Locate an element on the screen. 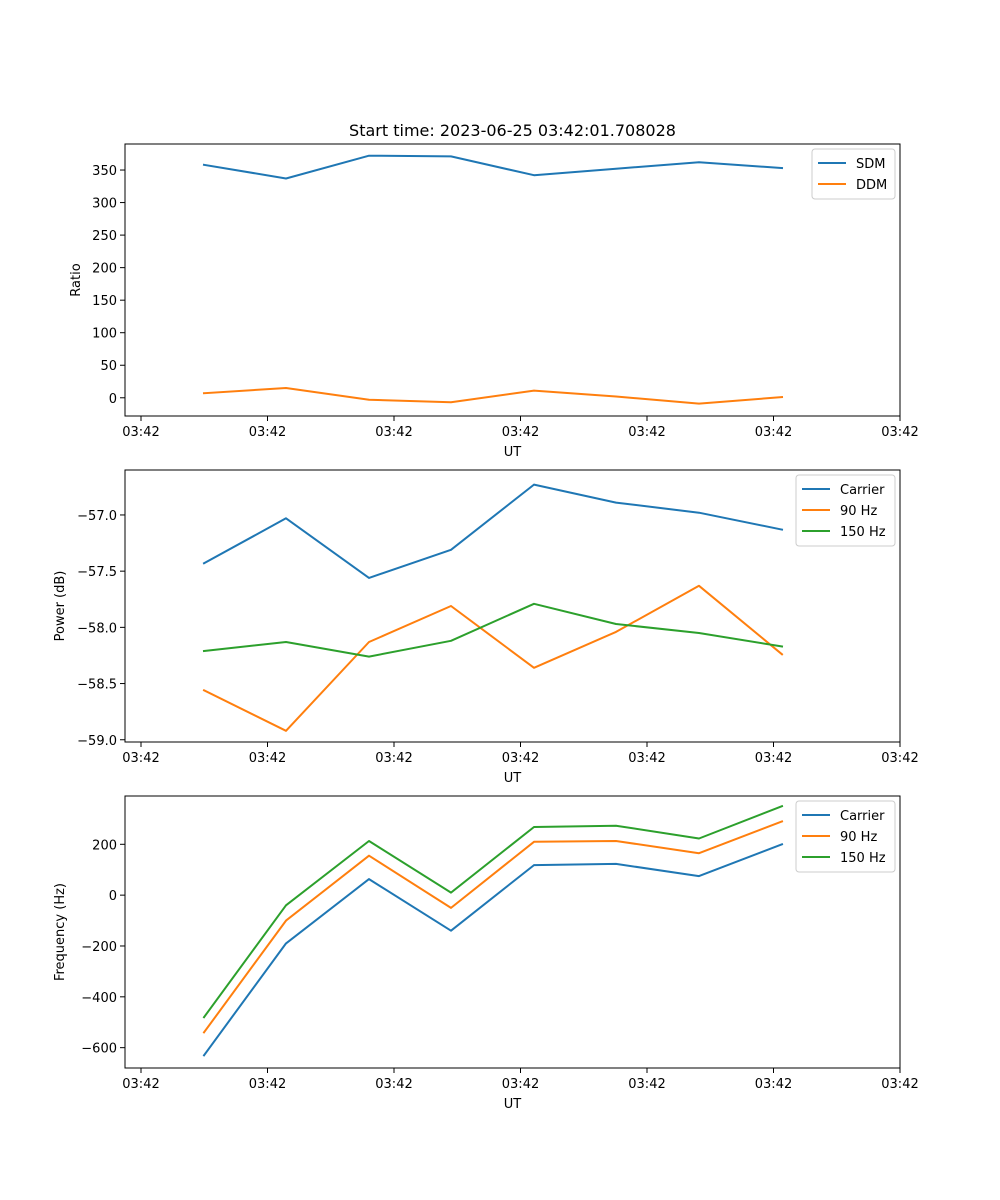 The image size is (1000, 1200). y-axis-label: Power (dB) is located at coordinates (60, 606).